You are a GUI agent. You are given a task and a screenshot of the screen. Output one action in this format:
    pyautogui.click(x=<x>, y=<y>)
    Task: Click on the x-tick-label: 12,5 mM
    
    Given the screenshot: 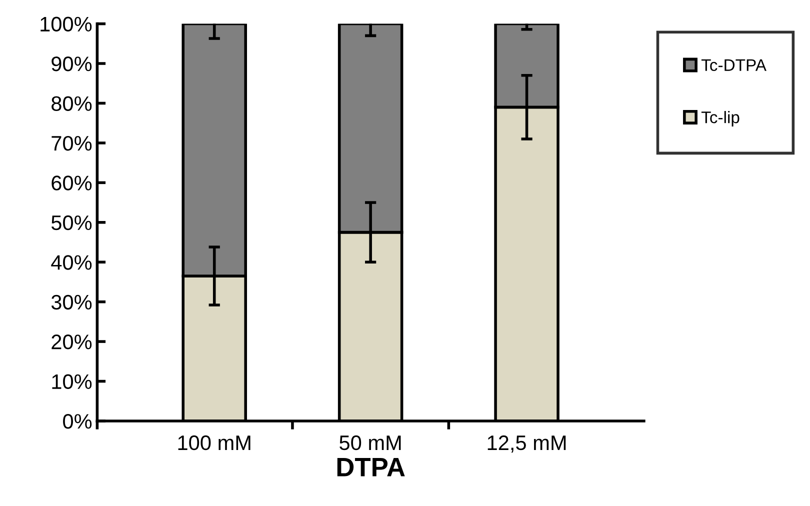 What is the action you would take?
    pyautogui.click(x=527, y=444)
    